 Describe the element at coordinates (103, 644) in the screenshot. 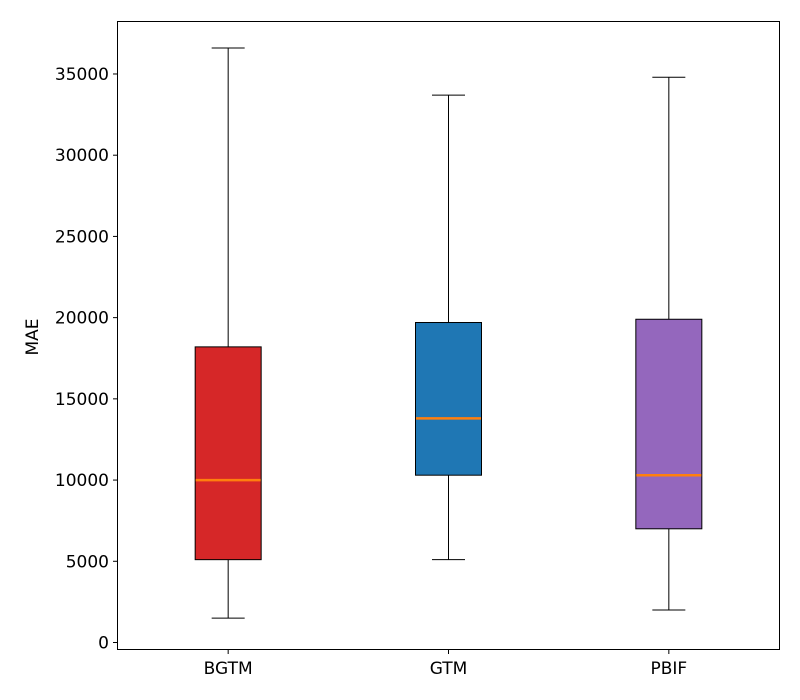

I see `y-tick-label: 0` at that location.